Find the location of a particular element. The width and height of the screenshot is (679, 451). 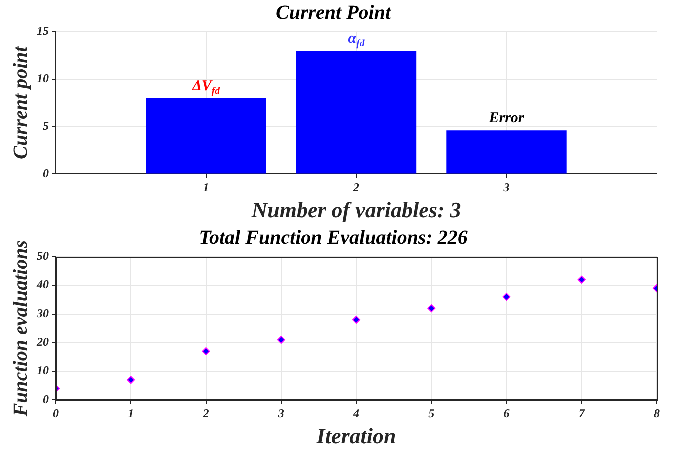

y-tick-label: 5 is located at coordinates (46, 125).